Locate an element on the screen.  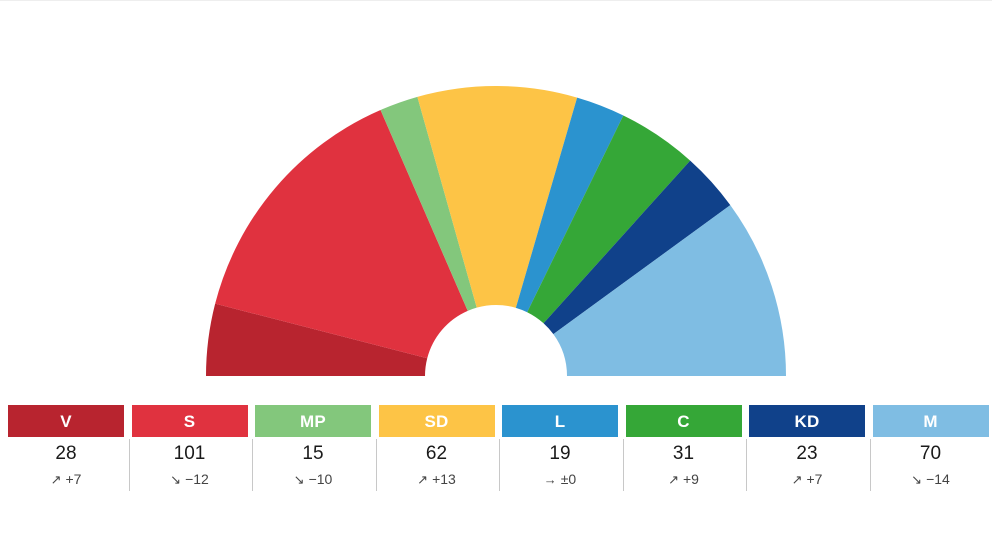
seat-change-value: +13 is located at coordinates (444, 479).